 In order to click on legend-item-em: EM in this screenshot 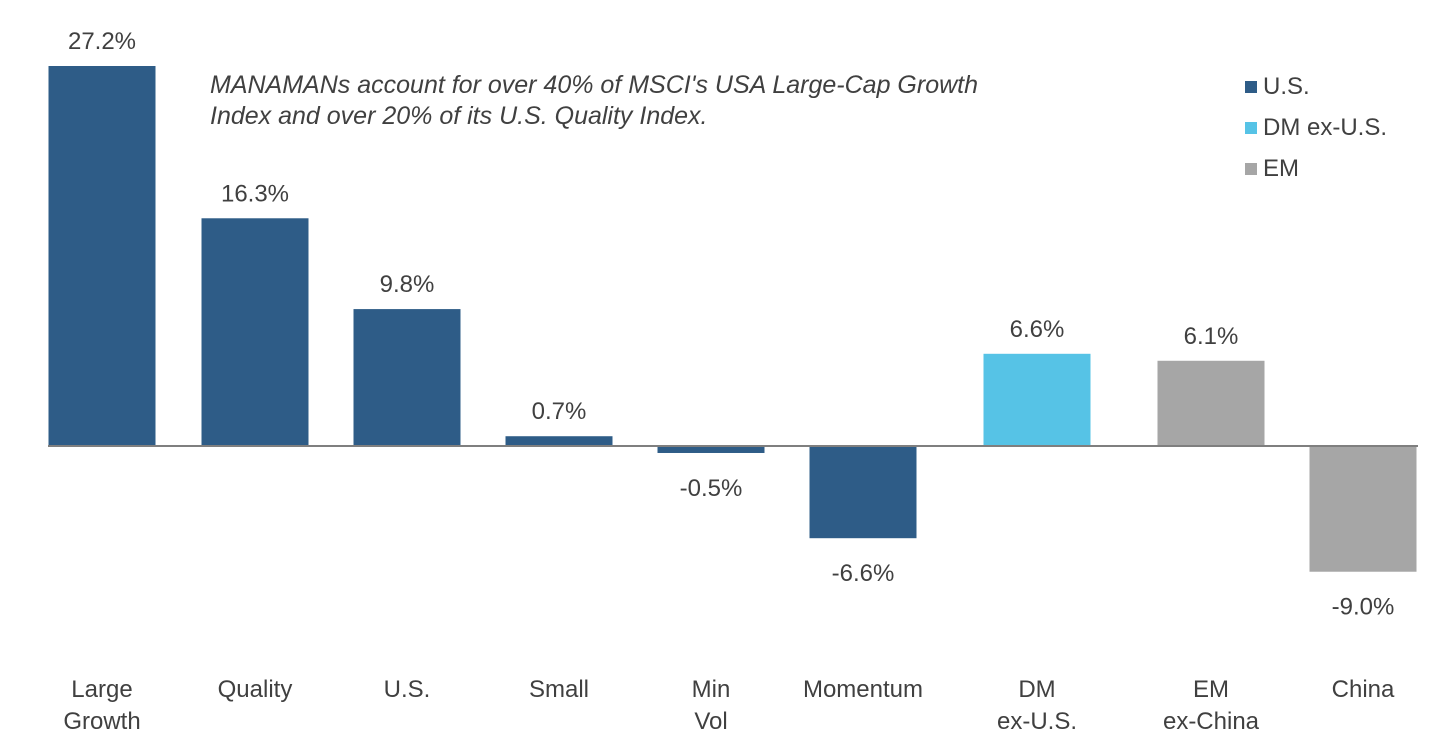, I will do `click(1316, 168)`.